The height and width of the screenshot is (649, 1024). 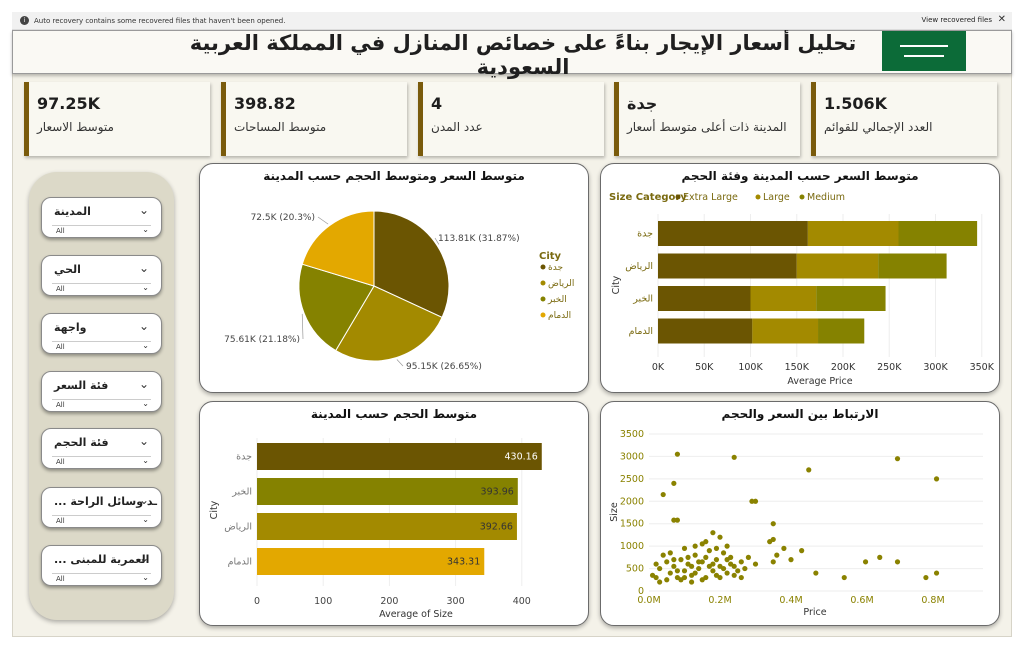 I want to click on x-tick-label: 250K, so click(x=889, y=367).